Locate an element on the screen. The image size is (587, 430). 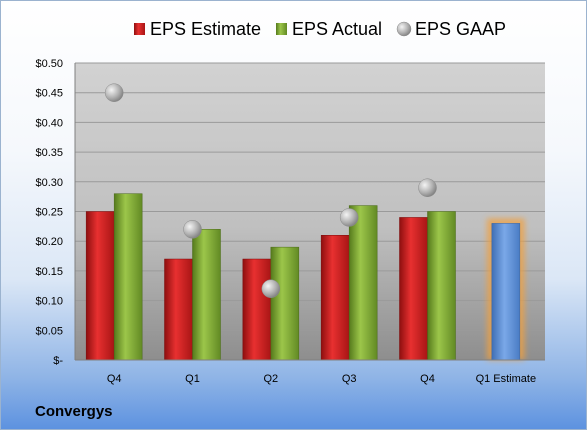
x-axis: Q4 Q1 Q2 Q3 Q4 Q1 Estimate is located at coordinates (310, 372).